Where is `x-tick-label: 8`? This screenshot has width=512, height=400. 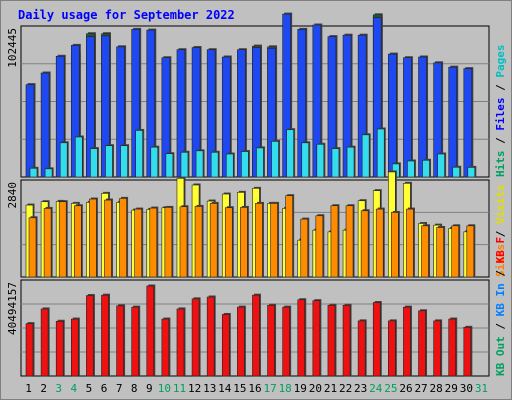 x-tick-label: 8 is located at coordinates (134, 388).